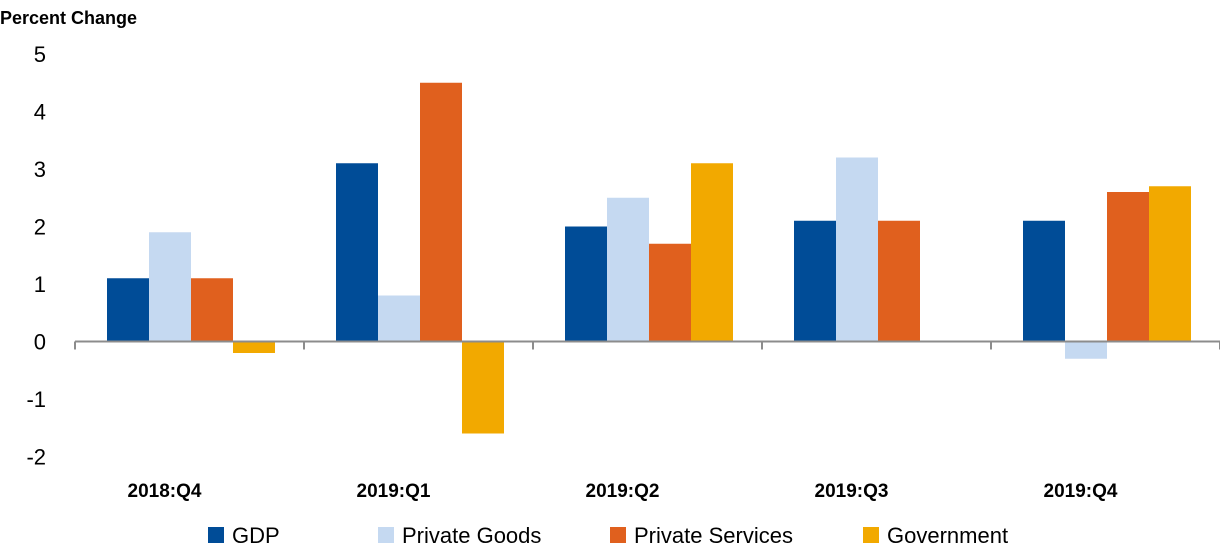 This screenshot has height=550, width=1220. What do you see at coordinates (256, 535) in the screenshot?
I see `legend-label: GDP` at bounding box center [256, 535].